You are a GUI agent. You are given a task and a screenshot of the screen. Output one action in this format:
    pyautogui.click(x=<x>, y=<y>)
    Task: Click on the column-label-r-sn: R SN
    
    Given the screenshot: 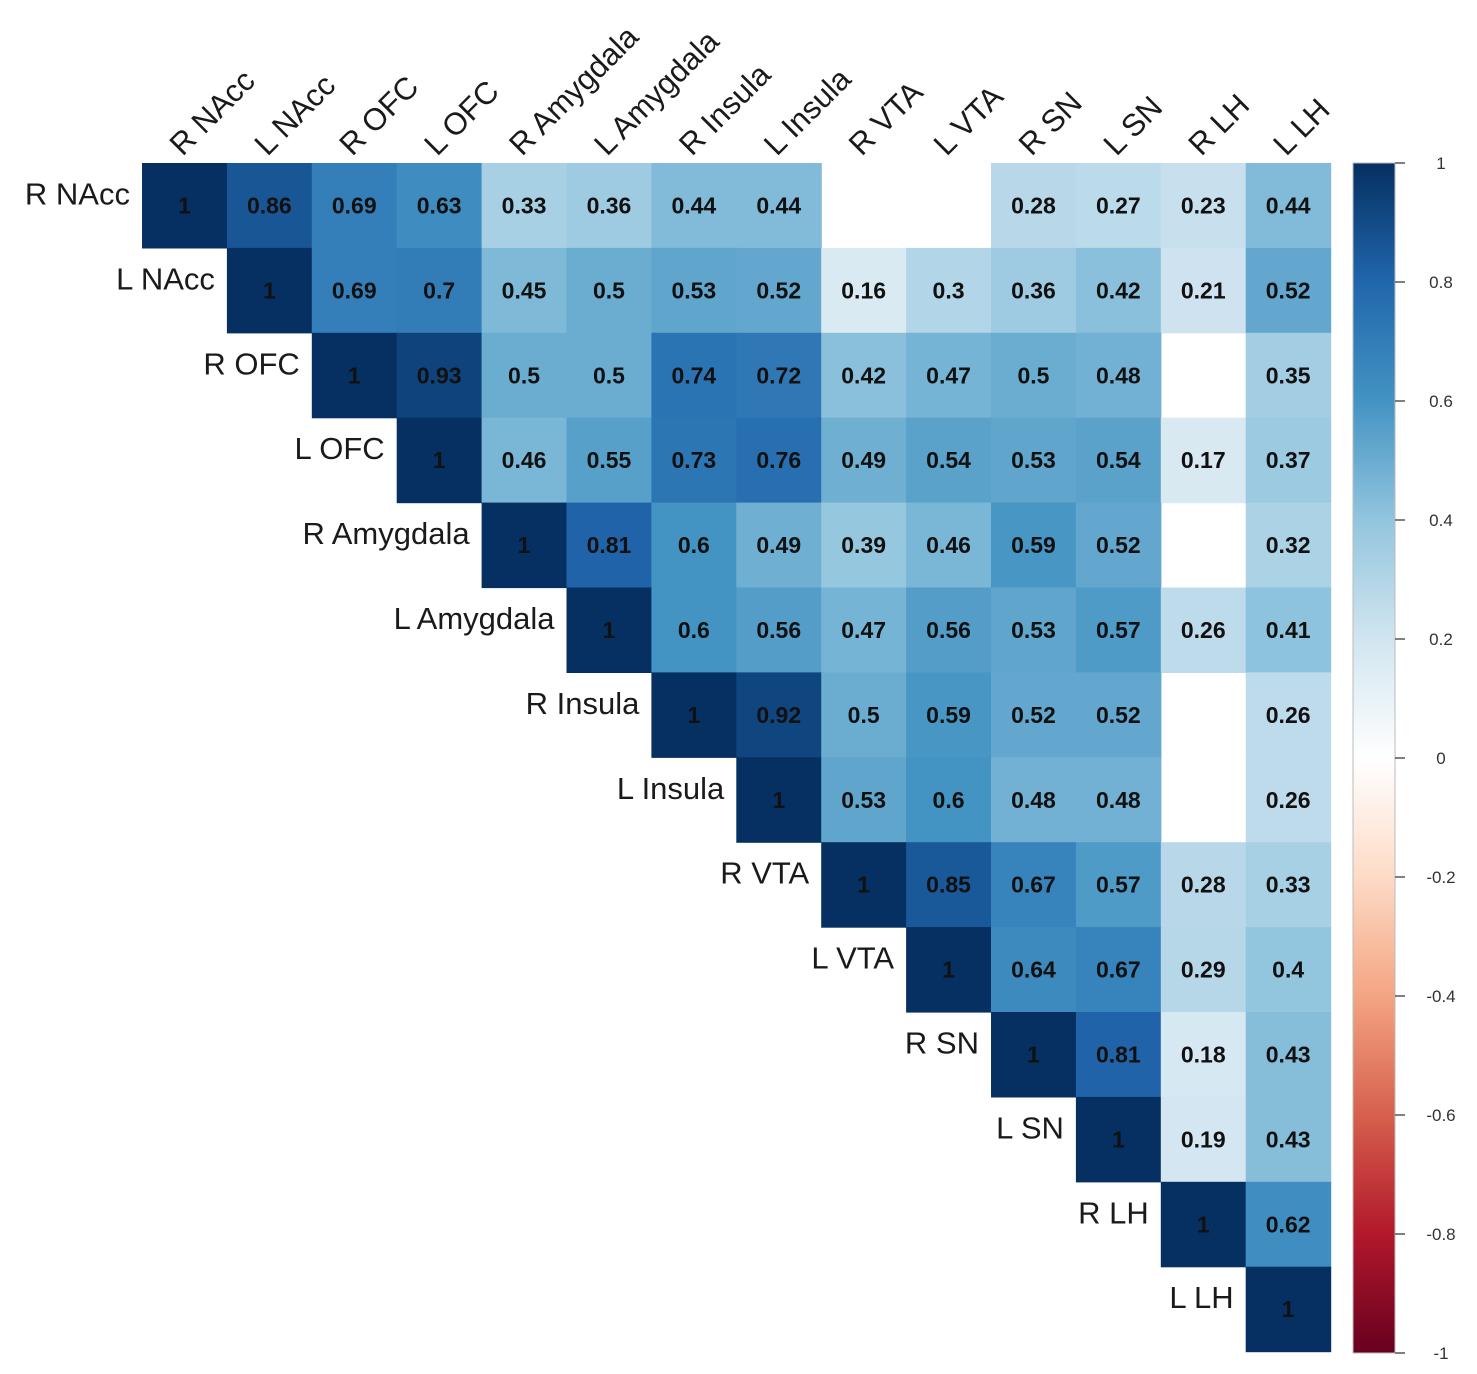 What is the action you would take?
    pyautogui.click(x=1050, y=123)
    